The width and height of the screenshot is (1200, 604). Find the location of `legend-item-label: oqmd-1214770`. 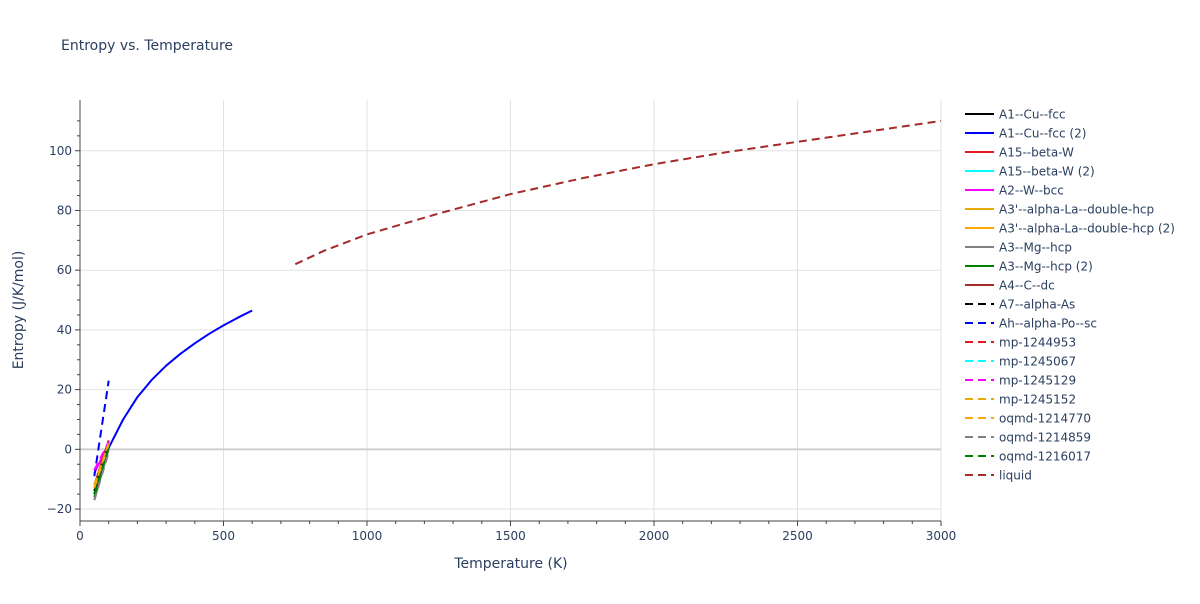

legend-item-label: oqmd-1214770 is located at coordinates (1045, 419).